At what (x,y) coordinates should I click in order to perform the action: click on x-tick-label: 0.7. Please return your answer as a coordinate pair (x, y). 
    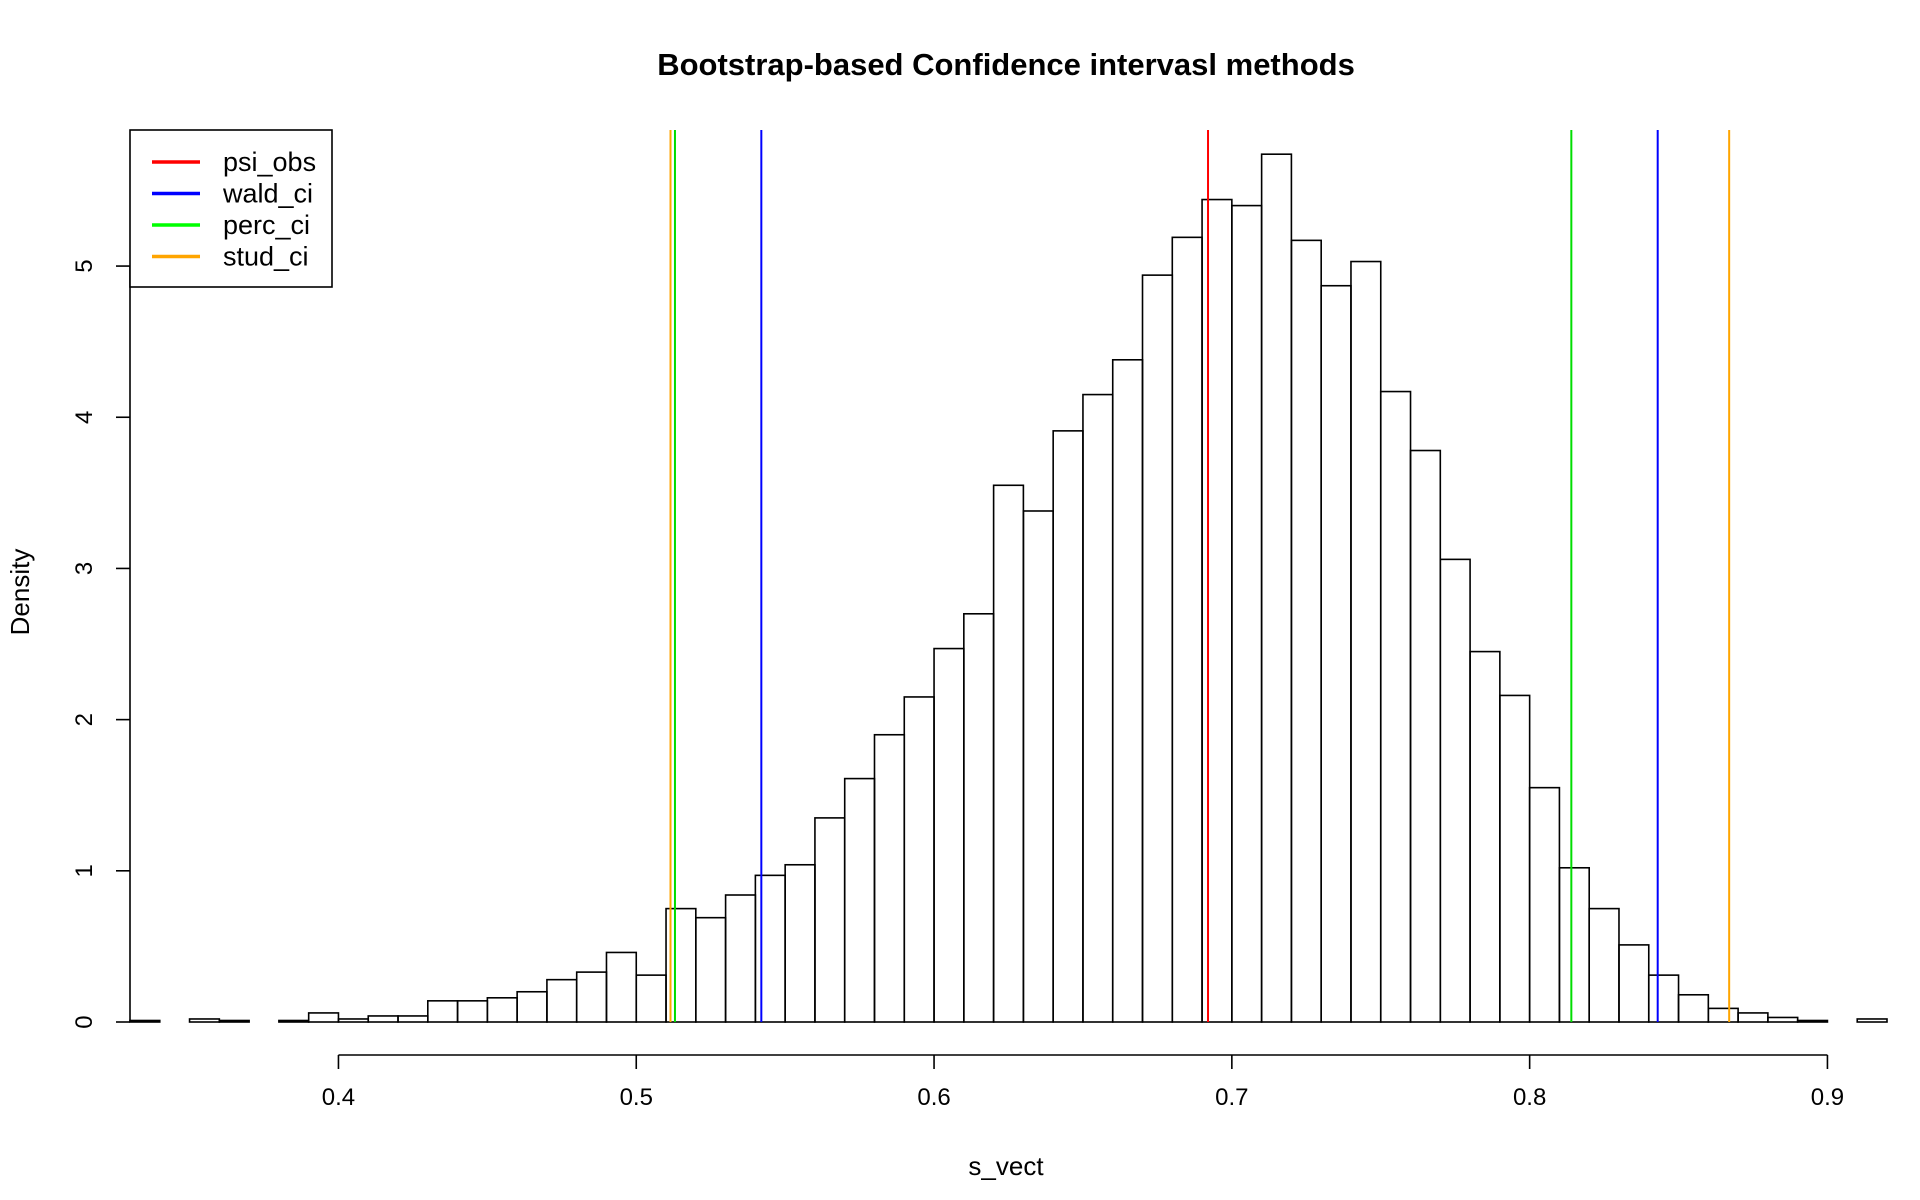
    Looking at the image, I should click on (1231, 1097).